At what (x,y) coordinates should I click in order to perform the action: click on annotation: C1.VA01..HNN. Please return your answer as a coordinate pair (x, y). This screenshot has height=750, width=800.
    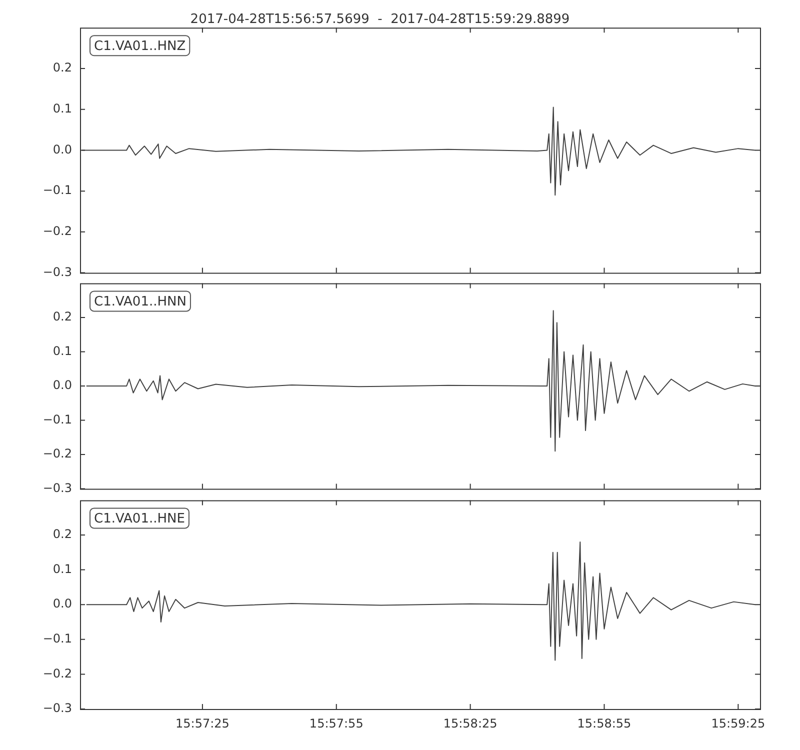
    Looking at the image, I should click on (140, 302).